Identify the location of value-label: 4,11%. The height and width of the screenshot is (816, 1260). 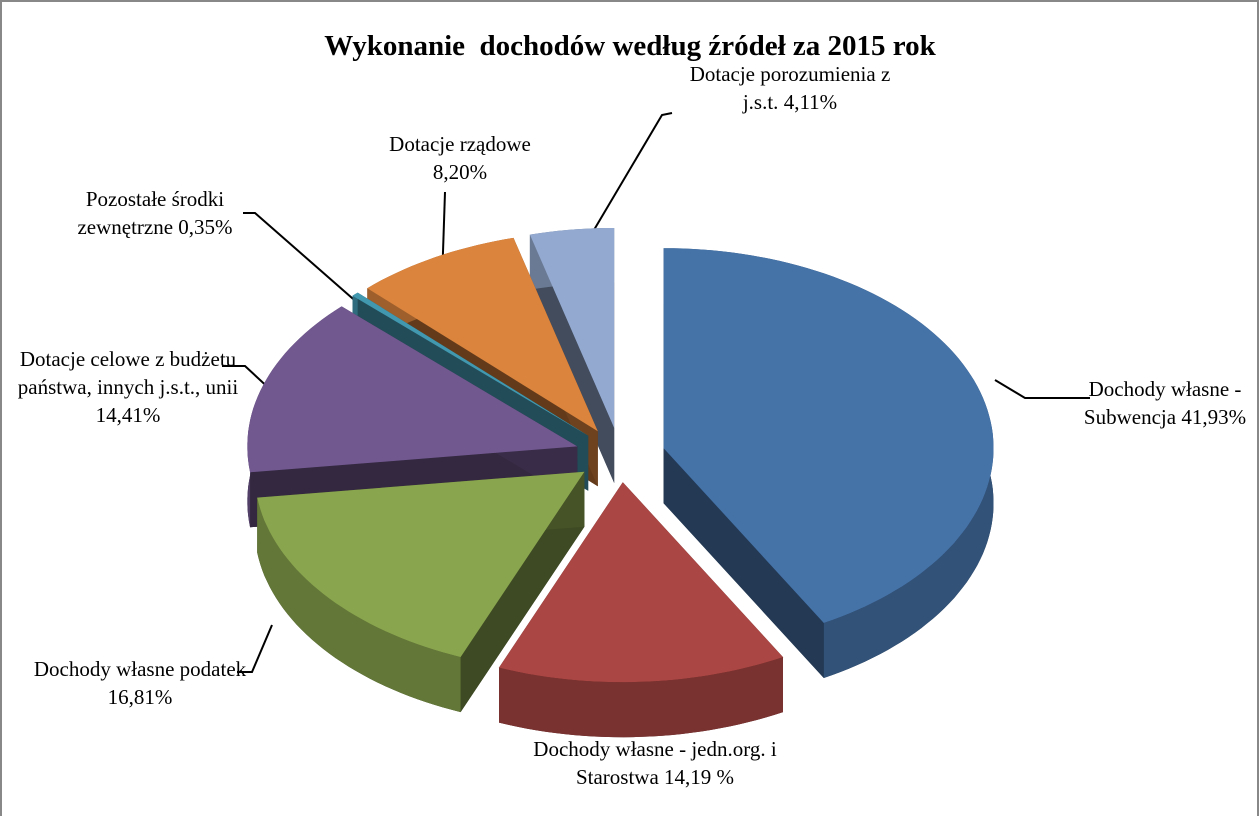
(810, 102).